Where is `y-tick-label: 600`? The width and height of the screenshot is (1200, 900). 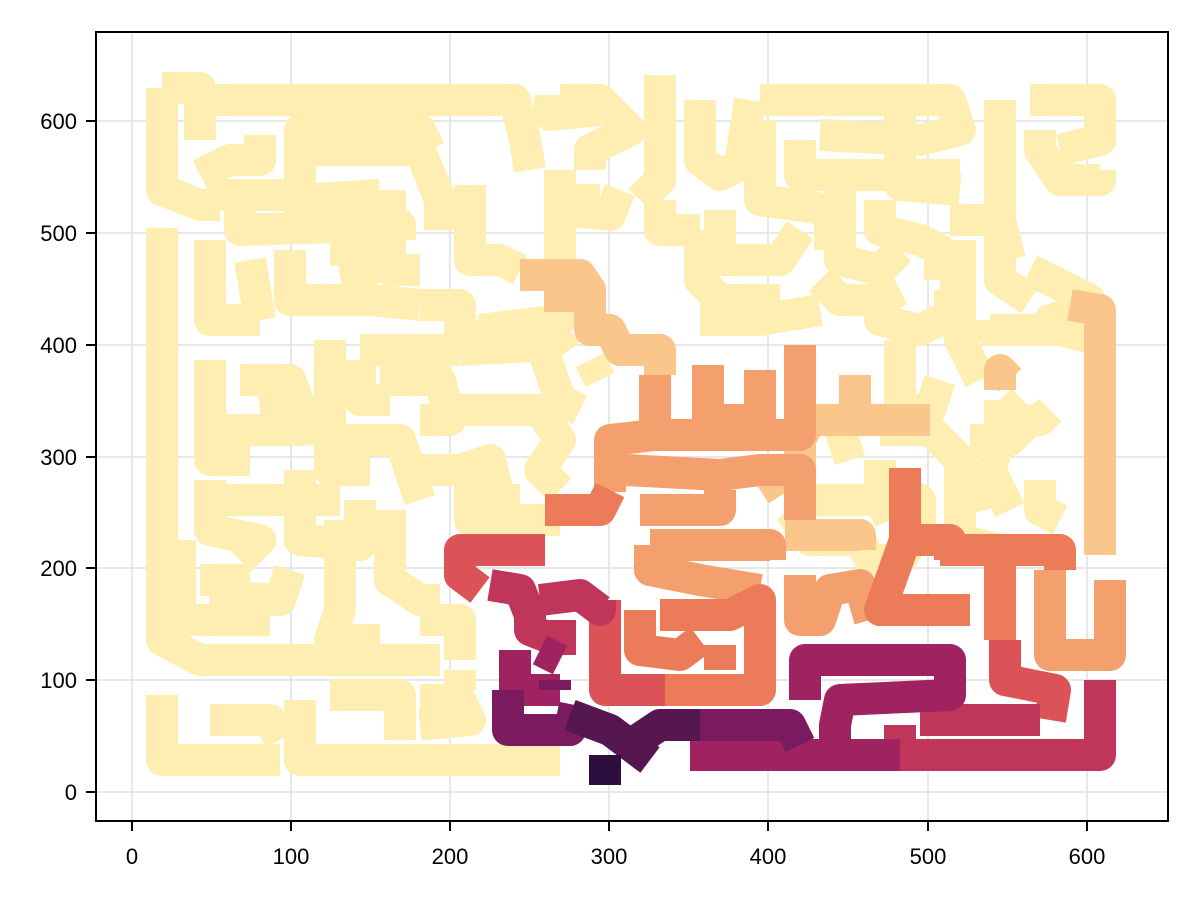 y-tick-label: 600 is located at coordinates (58, 121).